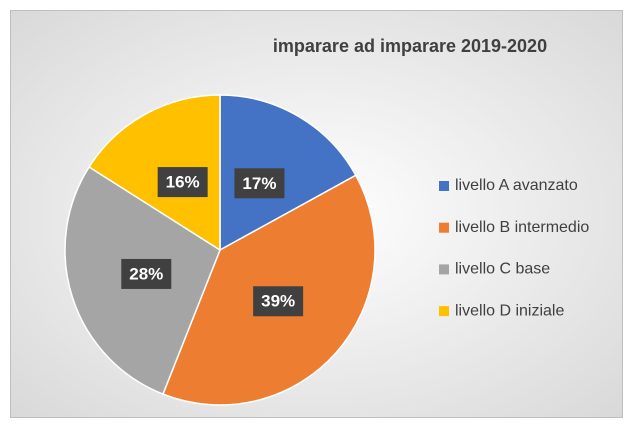 The width and height of the screenshot is (633, 428). Describe the element at coordinates (522, 227) in the screenshot. I see `legend-label: livello B intermedio` at that location.